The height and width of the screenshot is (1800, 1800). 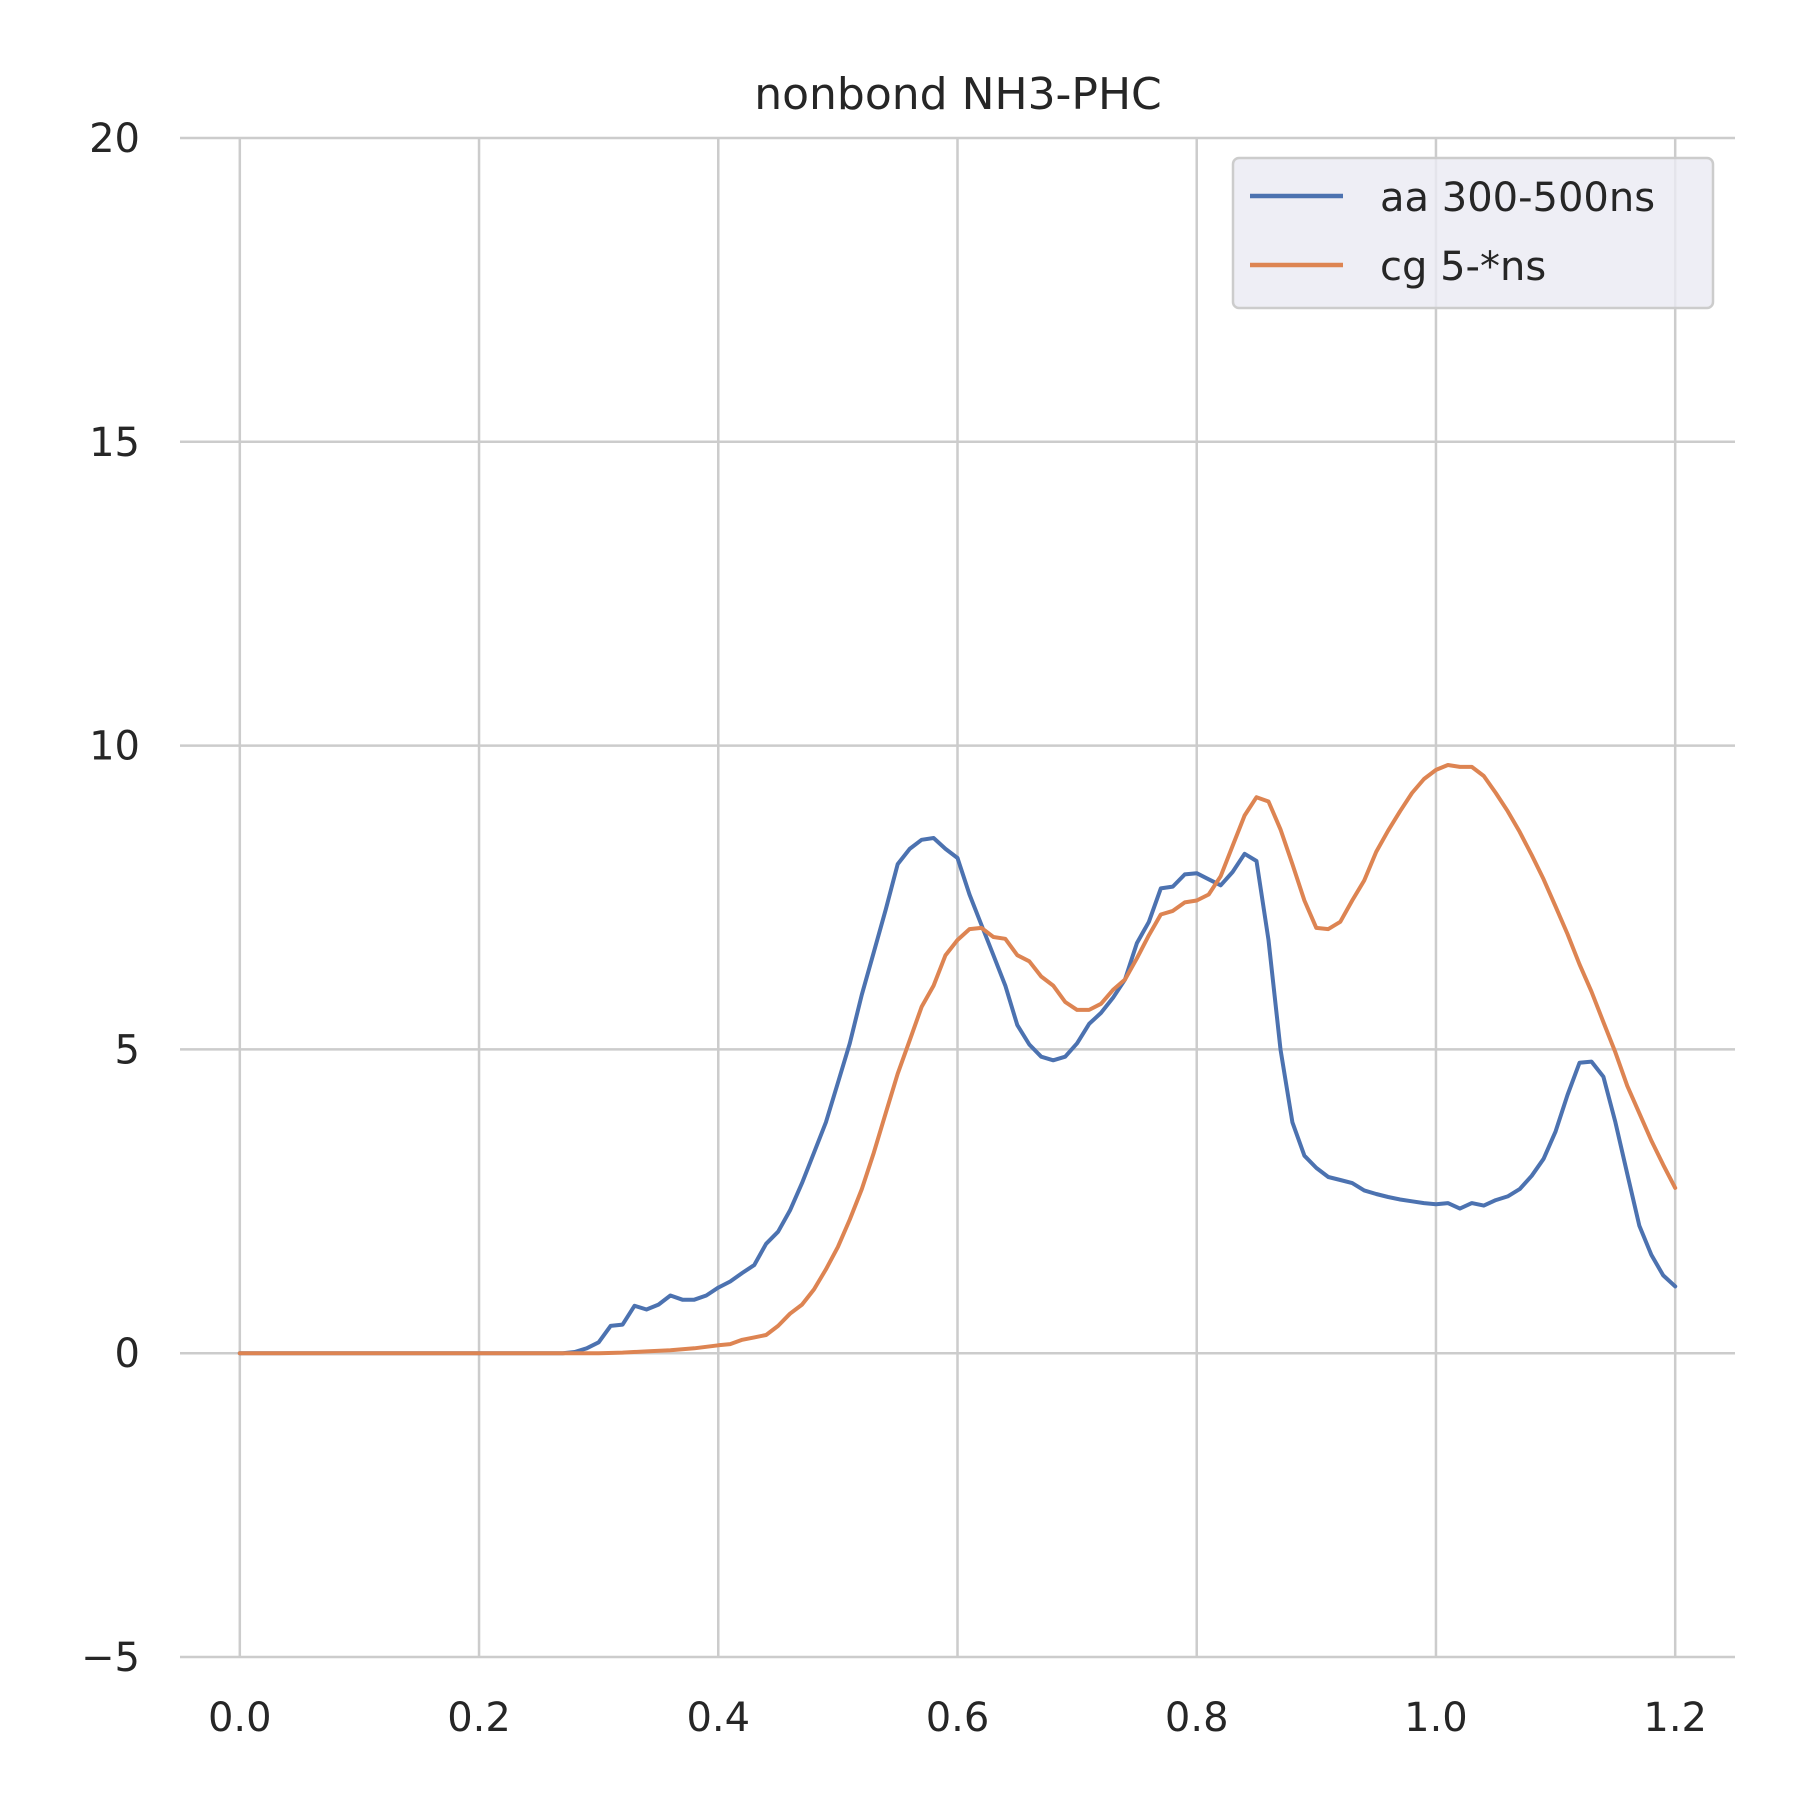 I want to click on y-axis-ticks: −5 0 5 10 15 20, so click(x=110, y=898).